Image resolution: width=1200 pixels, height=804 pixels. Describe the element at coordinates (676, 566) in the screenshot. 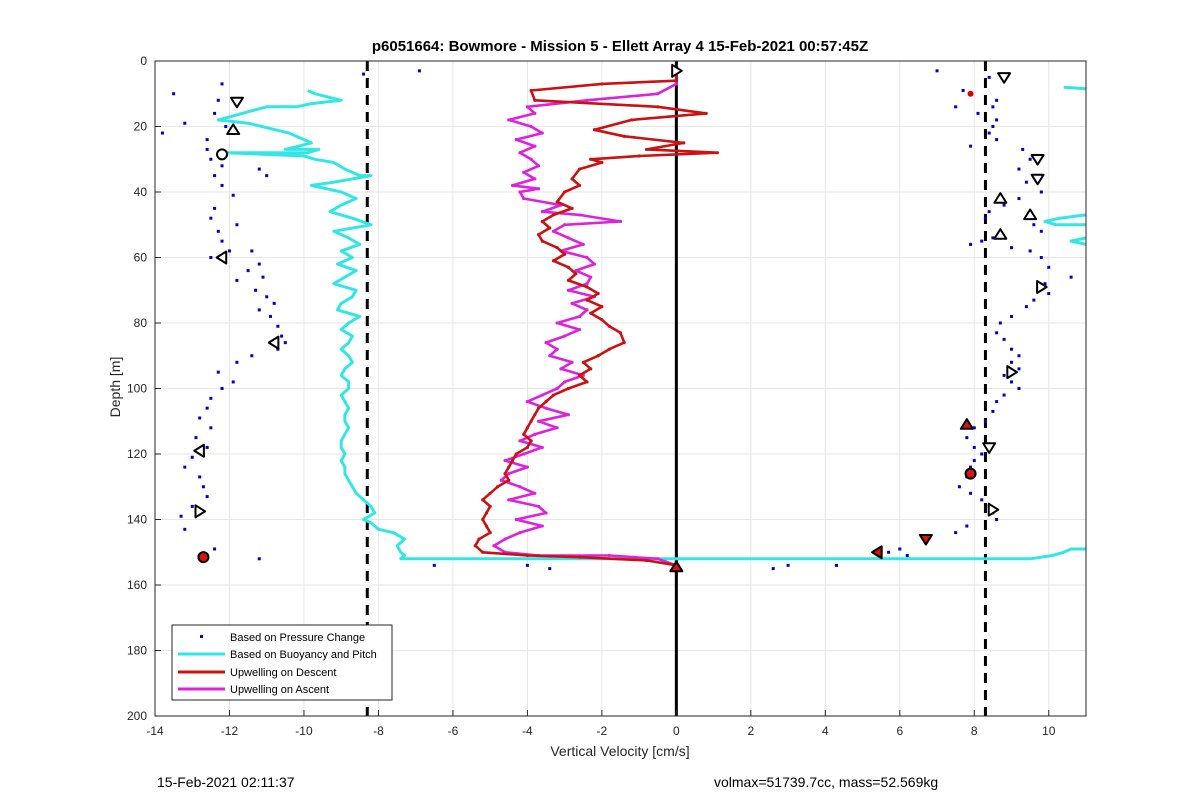

I see `triangle-up-marker` at that location.